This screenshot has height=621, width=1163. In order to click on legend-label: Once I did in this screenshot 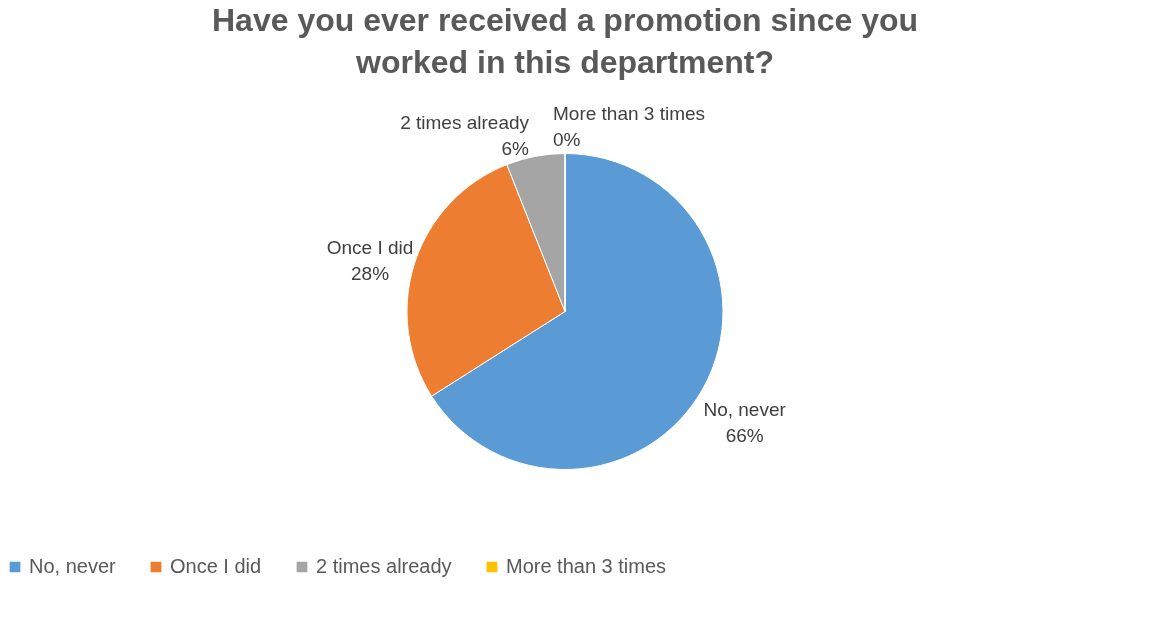, I will do `click(216, 566)`.